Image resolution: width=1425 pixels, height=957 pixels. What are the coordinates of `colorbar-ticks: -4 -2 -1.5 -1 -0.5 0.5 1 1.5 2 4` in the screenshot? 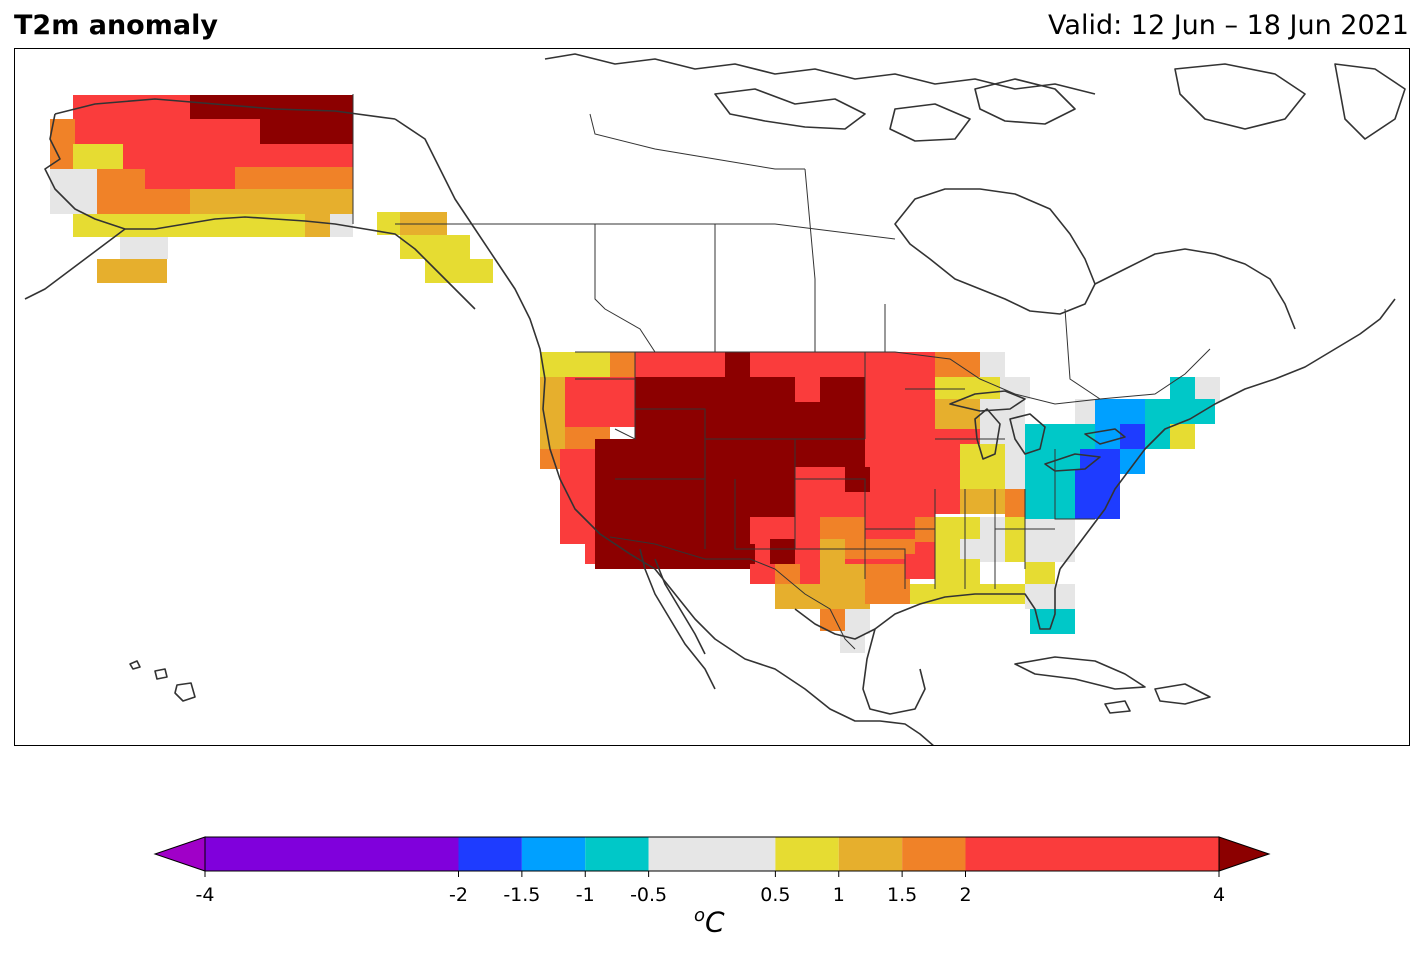 It's located at (710, 888).